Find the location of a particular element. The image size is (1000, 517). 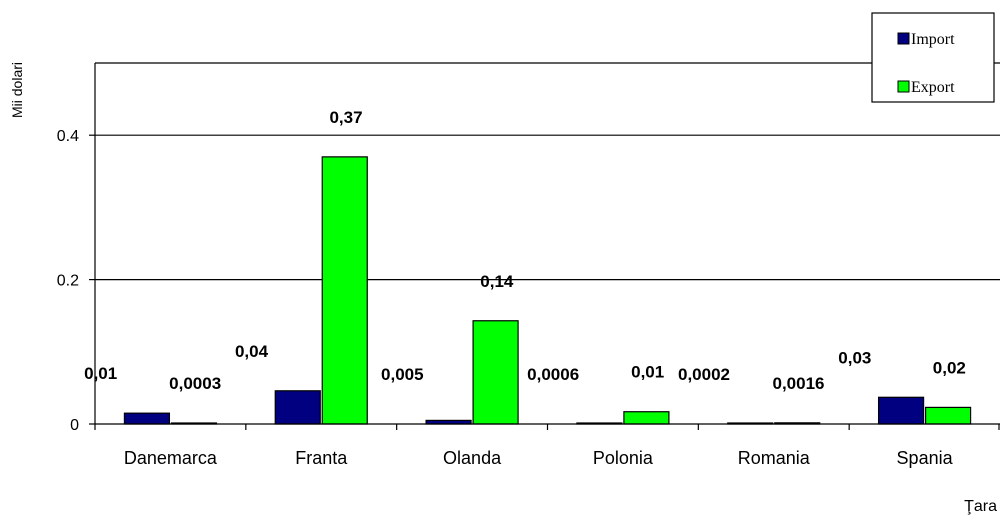

legend-swatch-export is located at coordinates (903, 86).